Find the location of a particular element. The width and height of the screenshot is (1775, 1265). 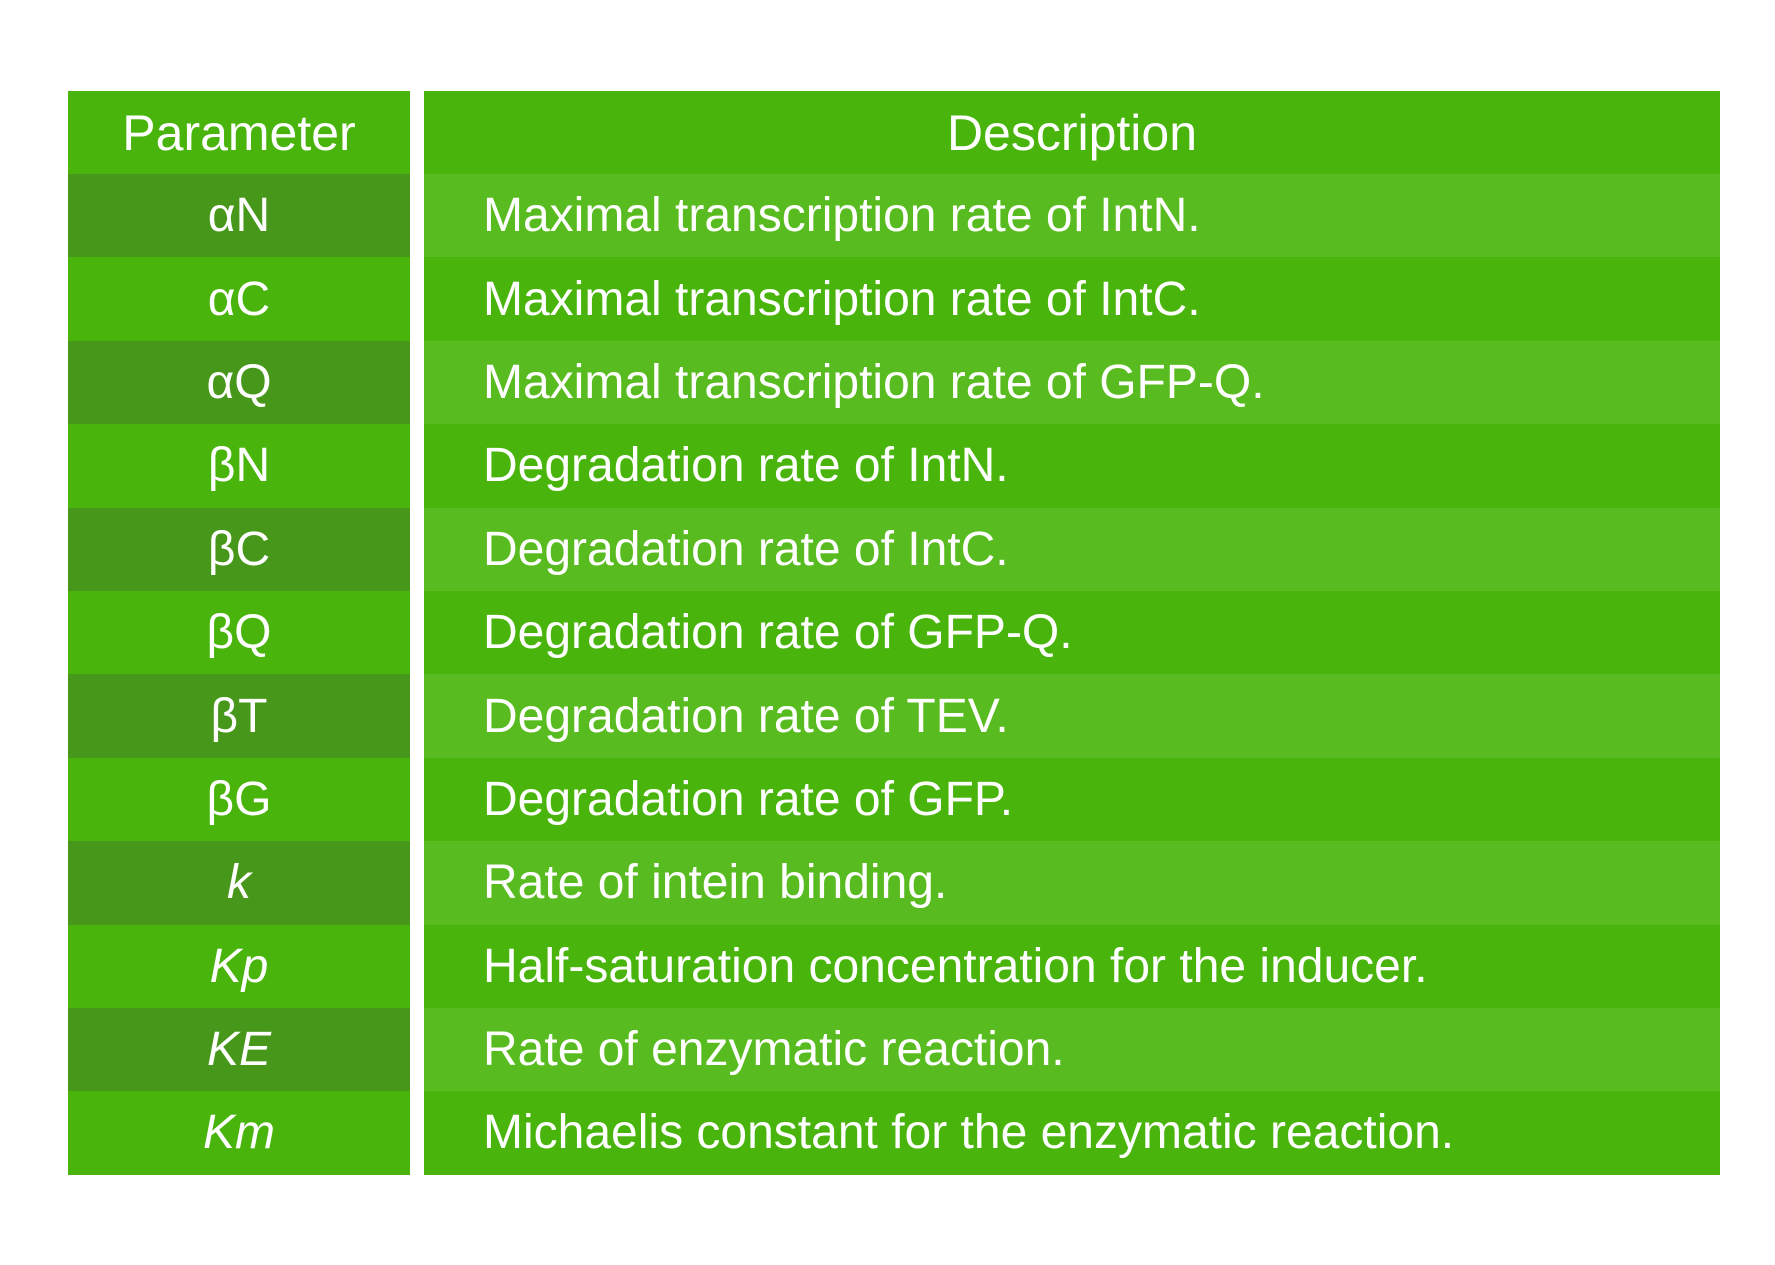

description-cell: Maximal transcription rate of IntC. is located at coordinates (1072, 299).